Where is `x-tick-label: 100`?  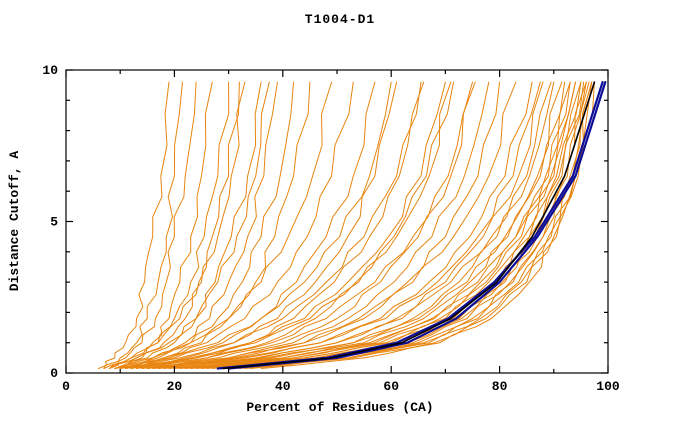 x-tick-label: 100 is located at coordinates (608, 386).